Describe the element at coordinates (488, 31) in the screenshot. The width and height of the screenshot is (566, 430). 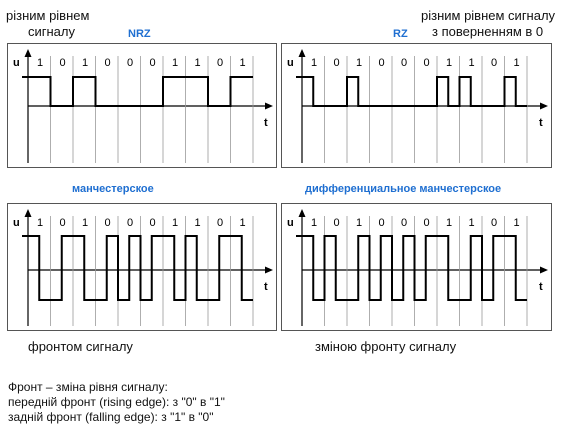
I see `caption-top-right-line2: з поверненням в 0` at that location.